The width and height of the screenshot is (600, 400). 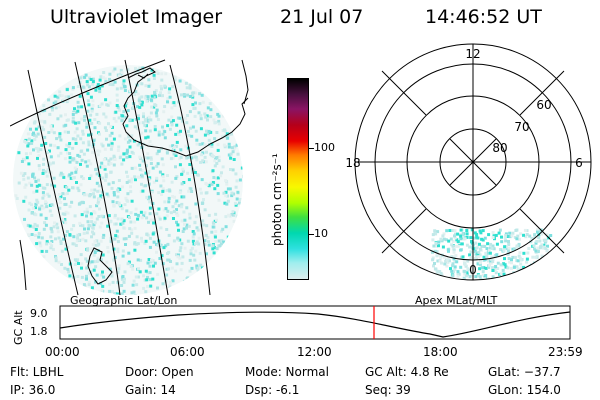 I want to click on altitude-xtick: 18:00, so click(x=440, y=352).